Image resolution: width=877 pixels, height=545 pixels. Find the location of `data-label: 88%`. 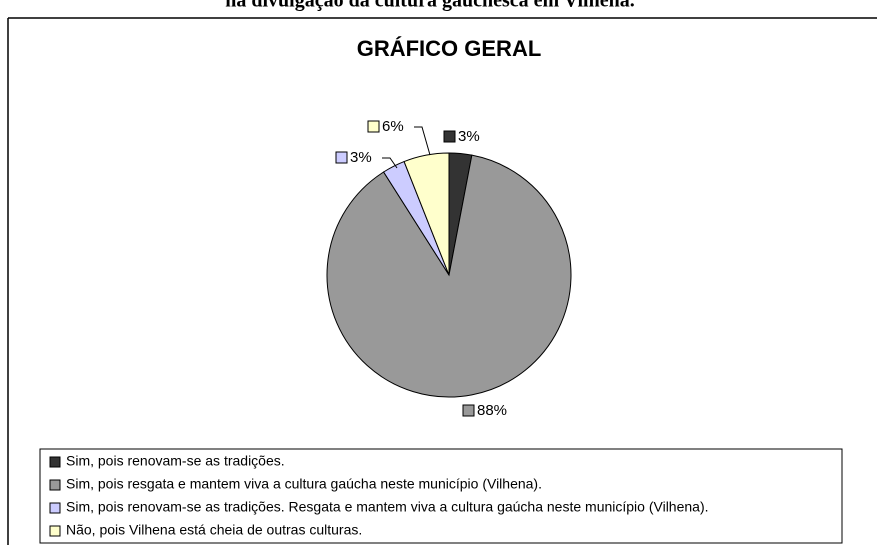

data-label: 88% is located at coordinates (492, 410).